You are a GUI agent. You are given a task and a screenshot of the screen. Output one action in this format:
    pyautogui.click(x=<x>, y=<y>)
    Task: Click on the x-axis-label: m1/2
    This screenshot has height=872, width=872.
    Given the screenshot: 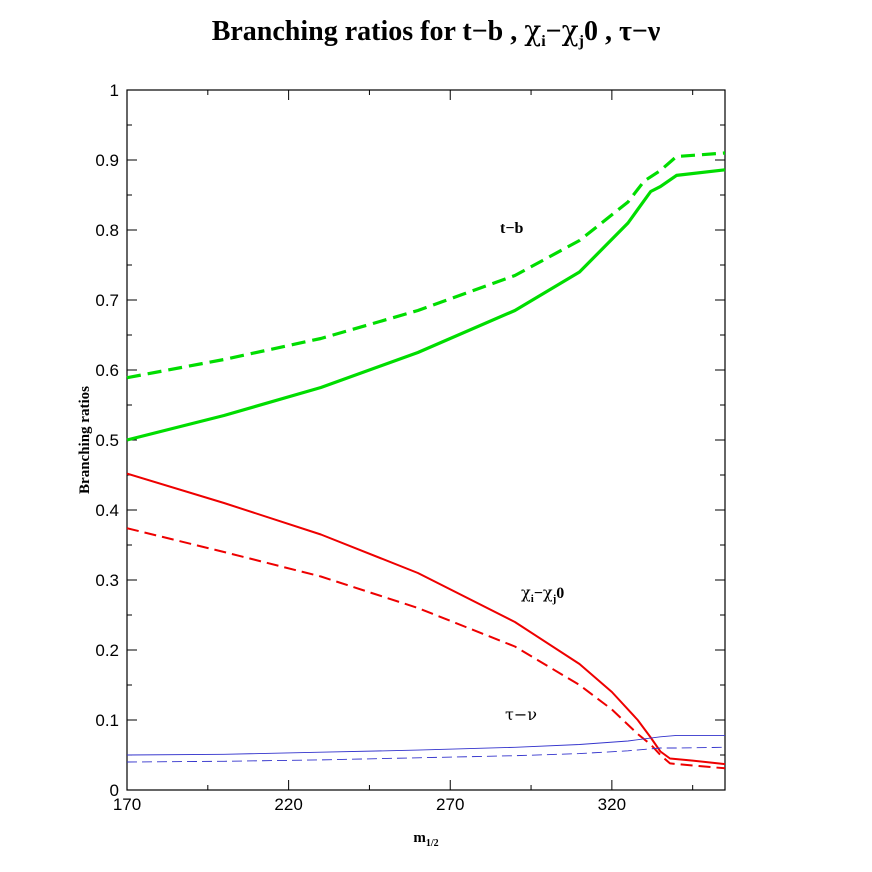 What is the action you would take?
    pyautogui.click(x=425, y=839)
    